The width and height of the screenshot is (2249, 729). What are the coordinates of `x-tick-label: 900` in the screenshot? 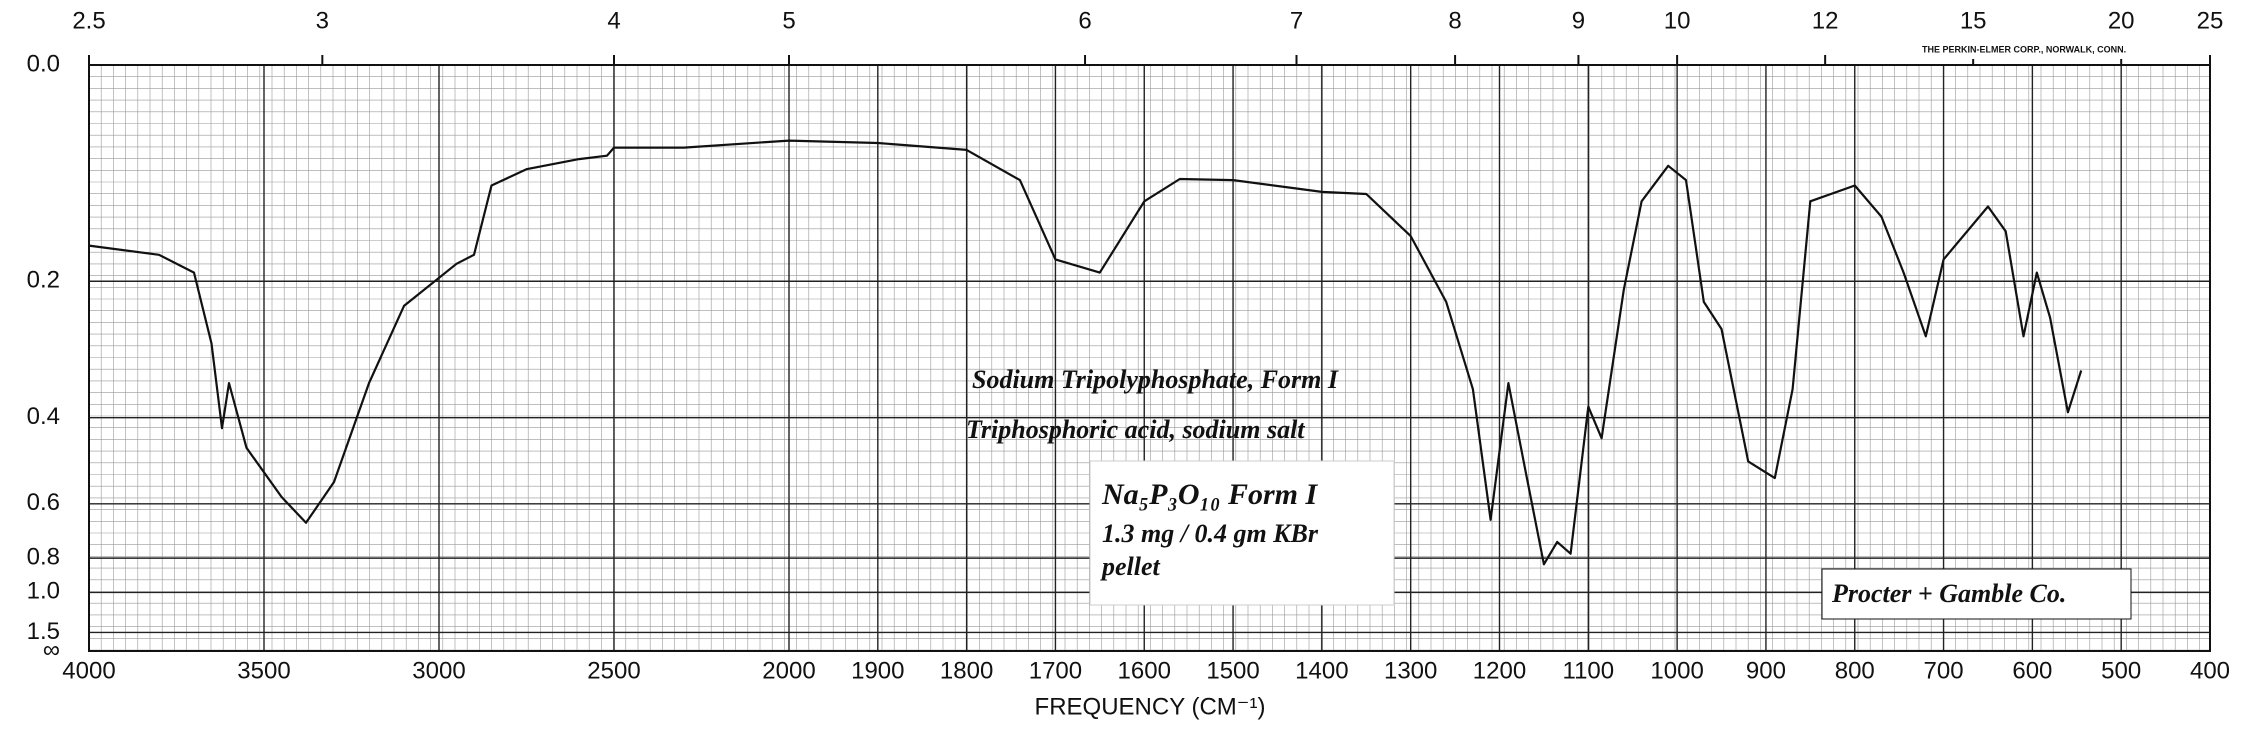 It's located at (1766, 670).